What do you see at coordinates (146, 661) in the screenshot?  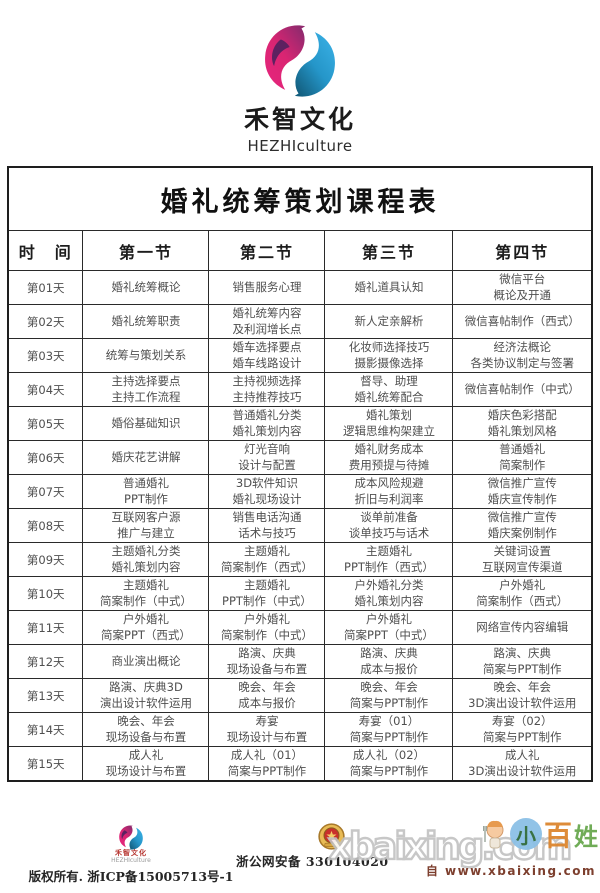 I see `lesson-cell: 商业演出概论` at bounding box center [146, 661].